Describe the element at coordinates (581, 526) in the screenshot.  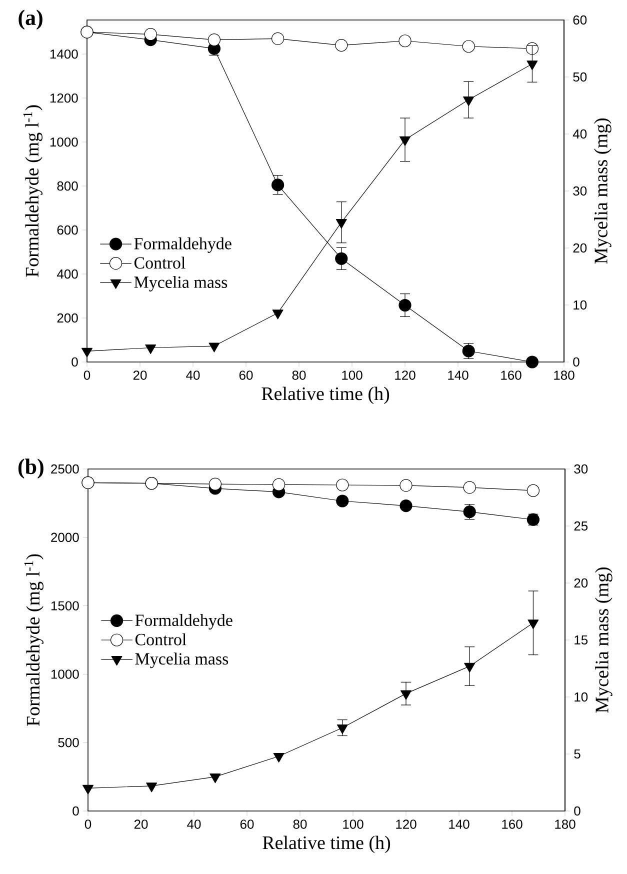
I see `y2-tick-label: 25` at that location.